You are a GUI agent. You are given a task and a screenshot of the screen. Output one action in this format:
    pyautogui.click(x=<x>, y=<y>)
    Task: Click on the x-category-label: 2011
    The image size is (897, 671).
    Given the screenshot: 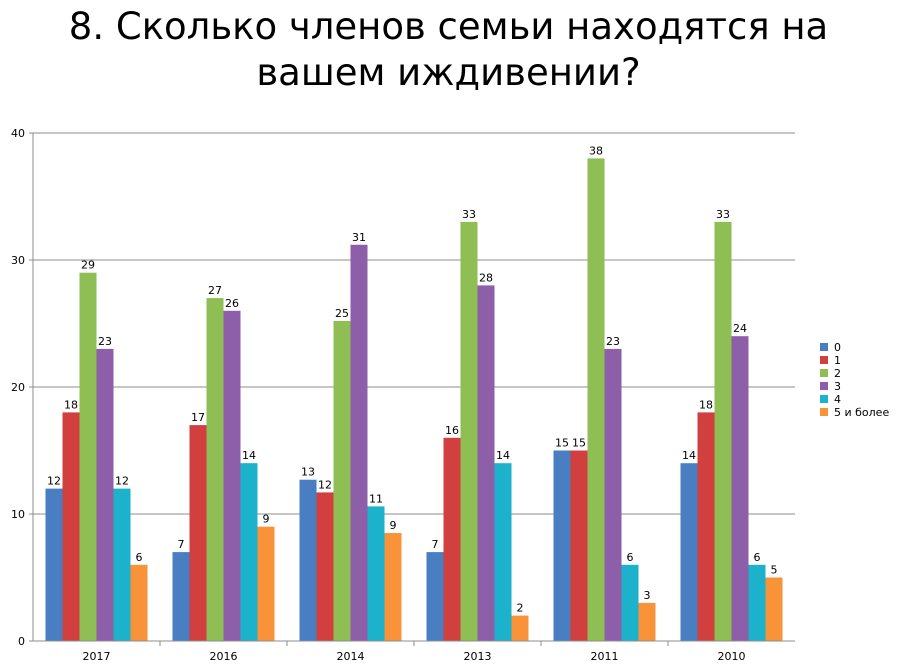 What is the action you would take?
    pyautogui.click(x=605, y=656)
    